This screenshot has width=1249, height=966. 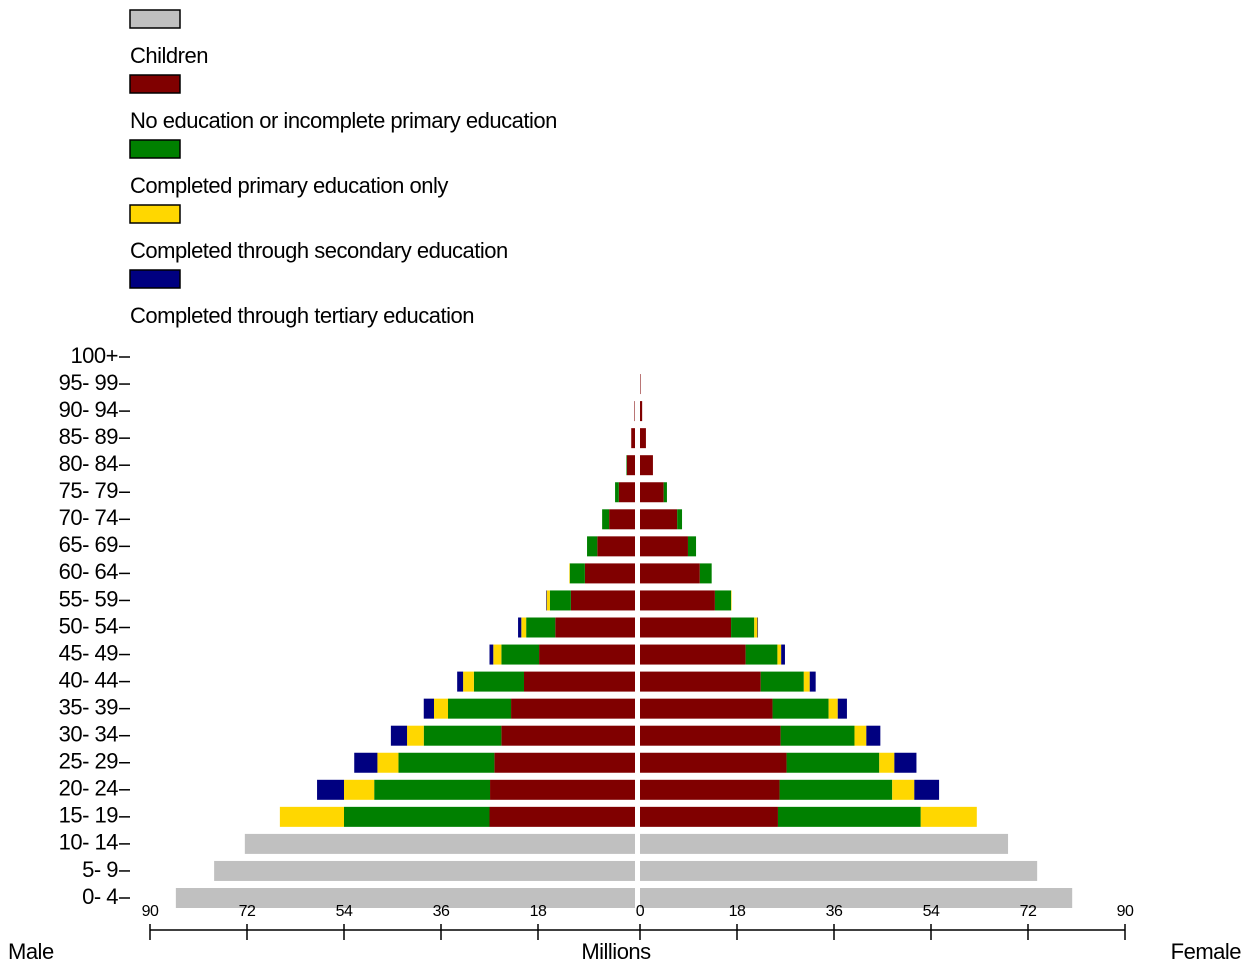 I want to click on y-tick-label: 70- 74, so click(x=89, y=517).